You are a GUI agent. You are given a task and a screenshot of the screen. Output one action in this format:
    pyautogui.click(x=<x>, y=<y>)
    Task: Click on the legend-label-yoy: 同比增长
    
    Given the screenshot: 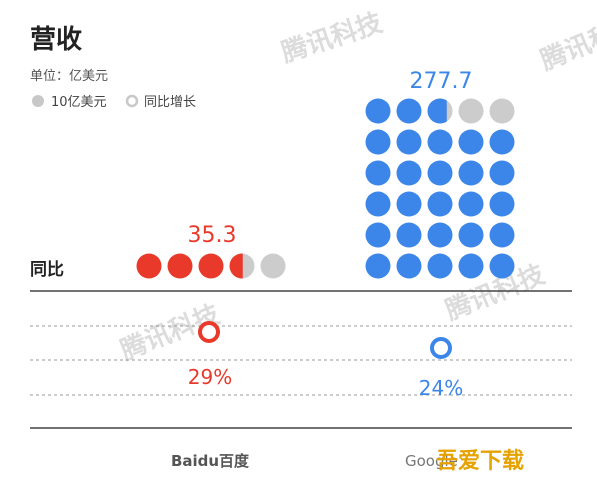 What is the action you would take?
    pyautogui.click(x=170, y=102)
    